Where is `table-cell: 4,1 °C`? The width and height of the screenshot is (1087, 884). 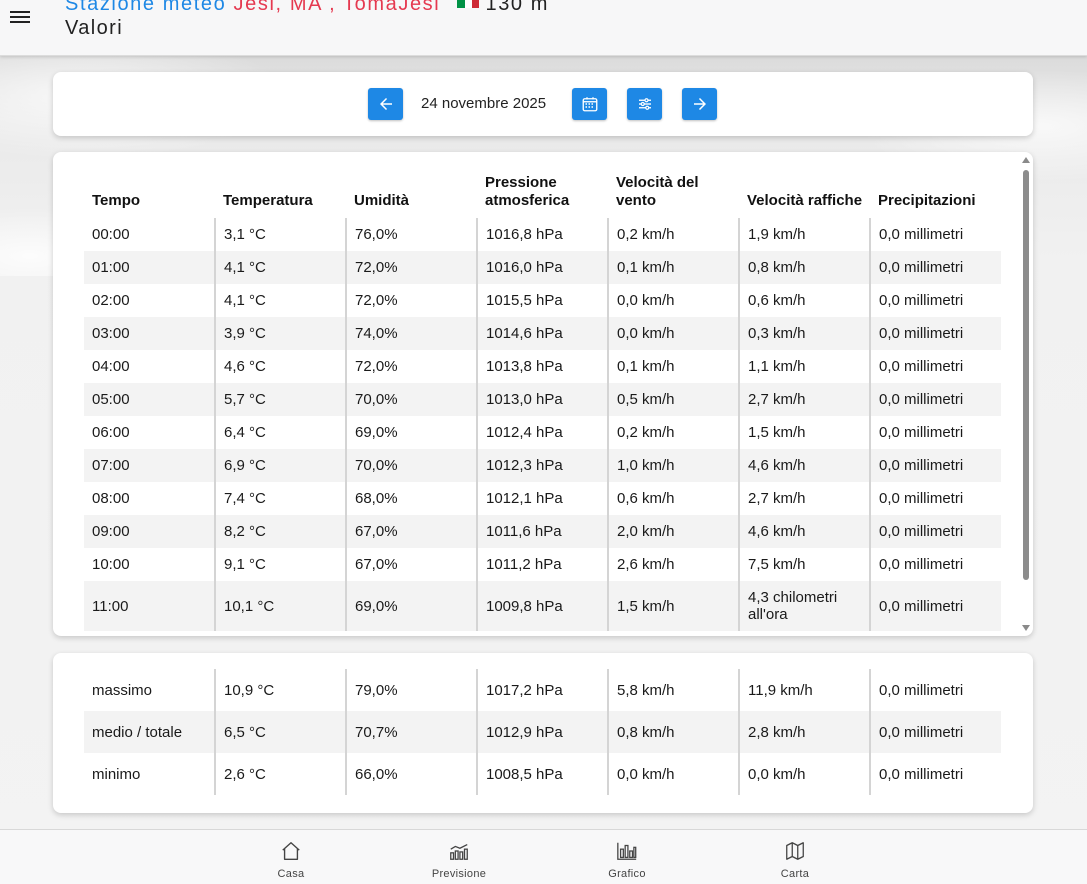 table-cell: 4,1 °C is located at coordinates (280, 300).